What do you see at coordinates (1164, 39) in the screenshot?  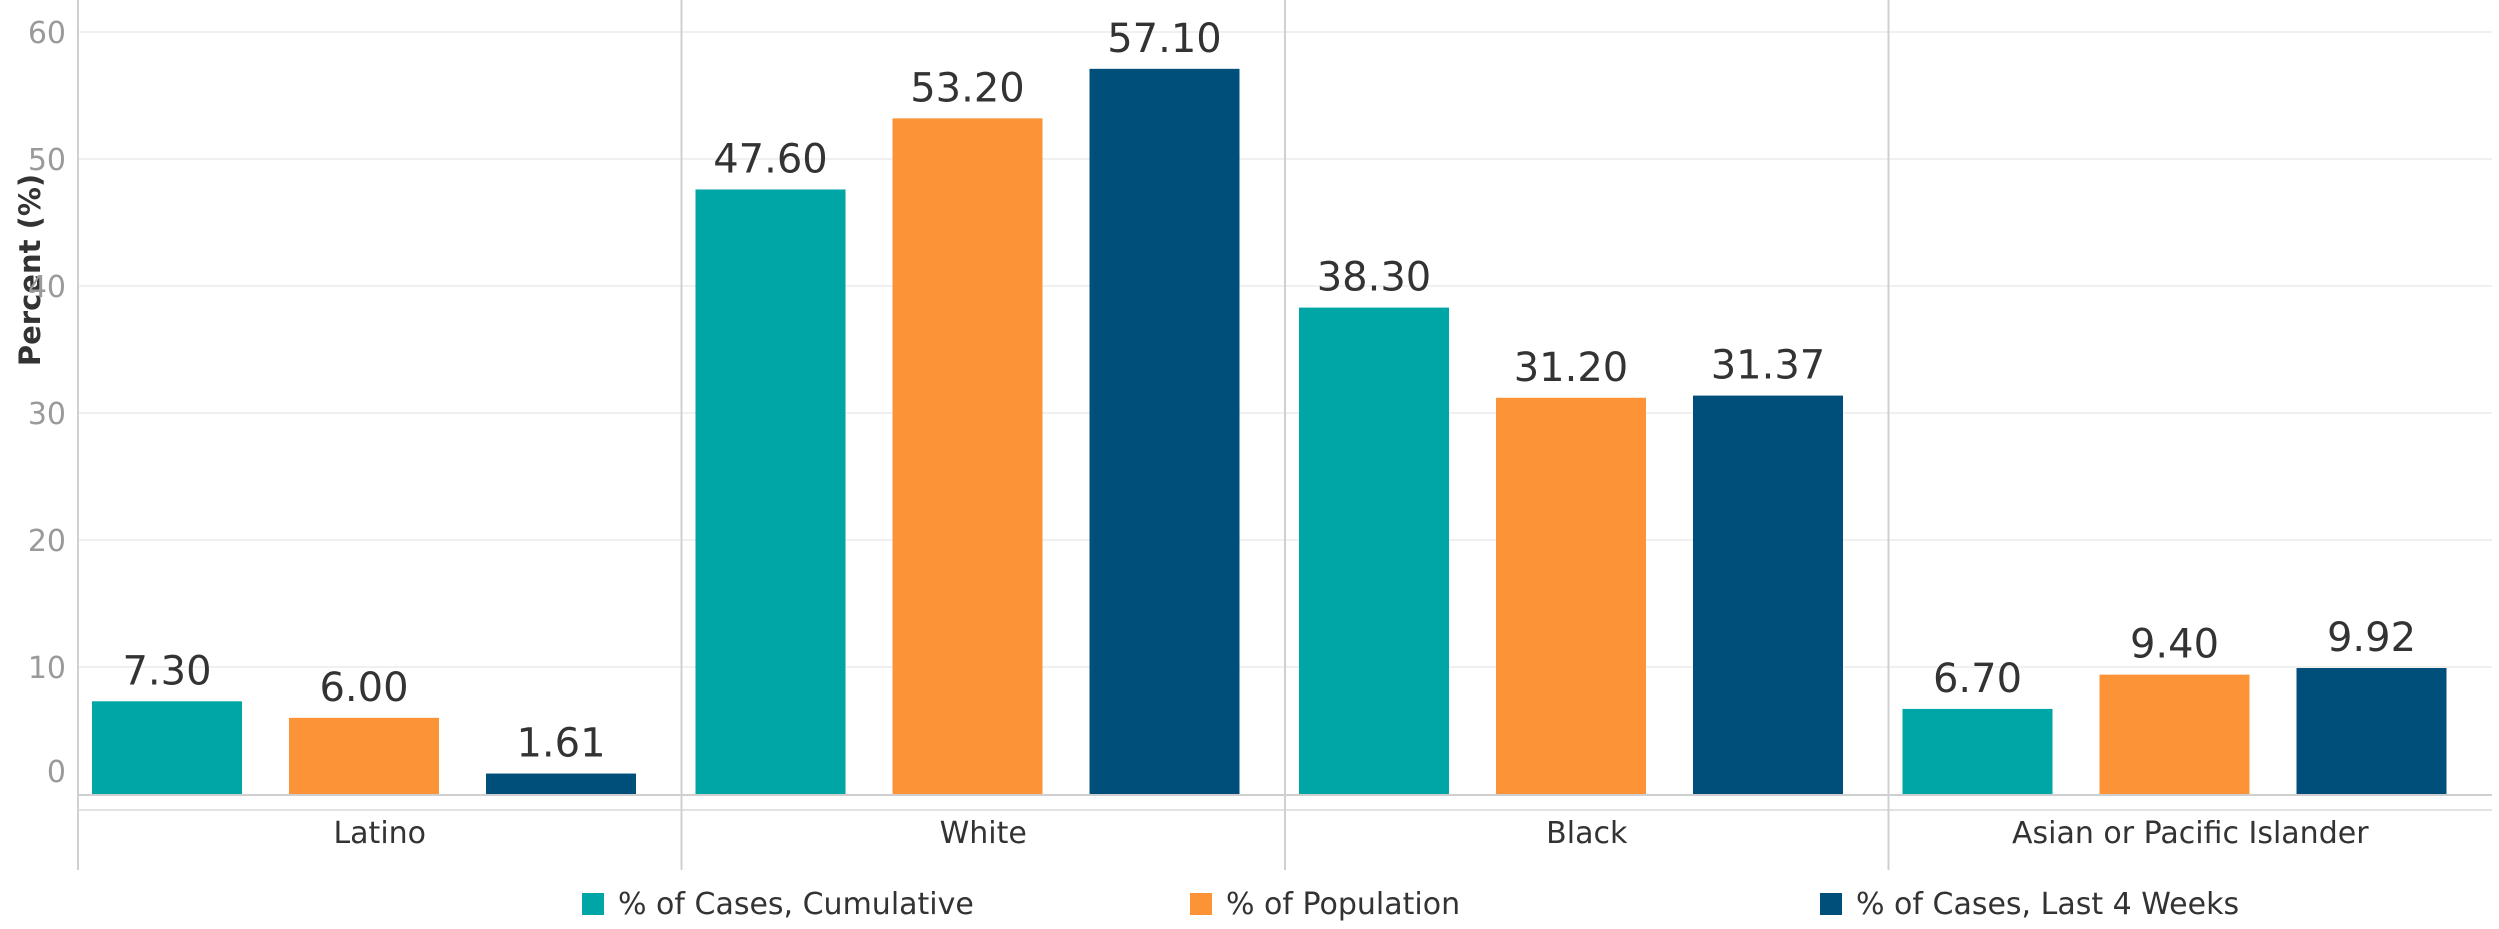 I see `data-label: 57.10` at bounding box center [1164, 39].